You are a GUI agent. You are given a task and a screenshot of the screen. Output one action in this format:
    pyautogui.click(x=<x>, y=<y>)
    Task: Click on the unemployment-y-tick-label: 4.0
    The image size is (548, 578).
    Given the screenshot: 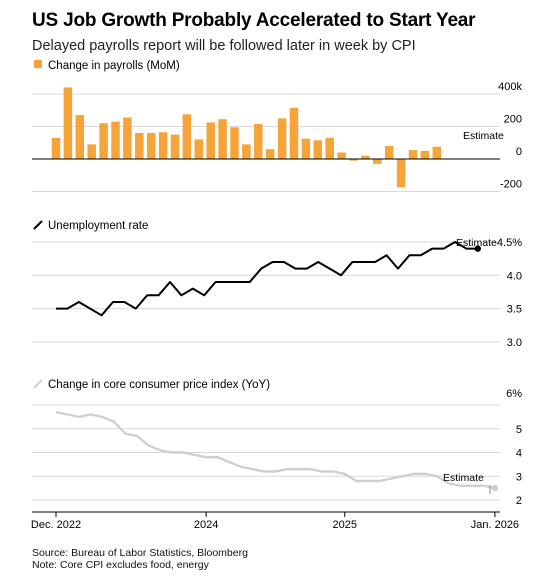 What is the action you would take?
    pyautogui.click(x=514, y=276)
    